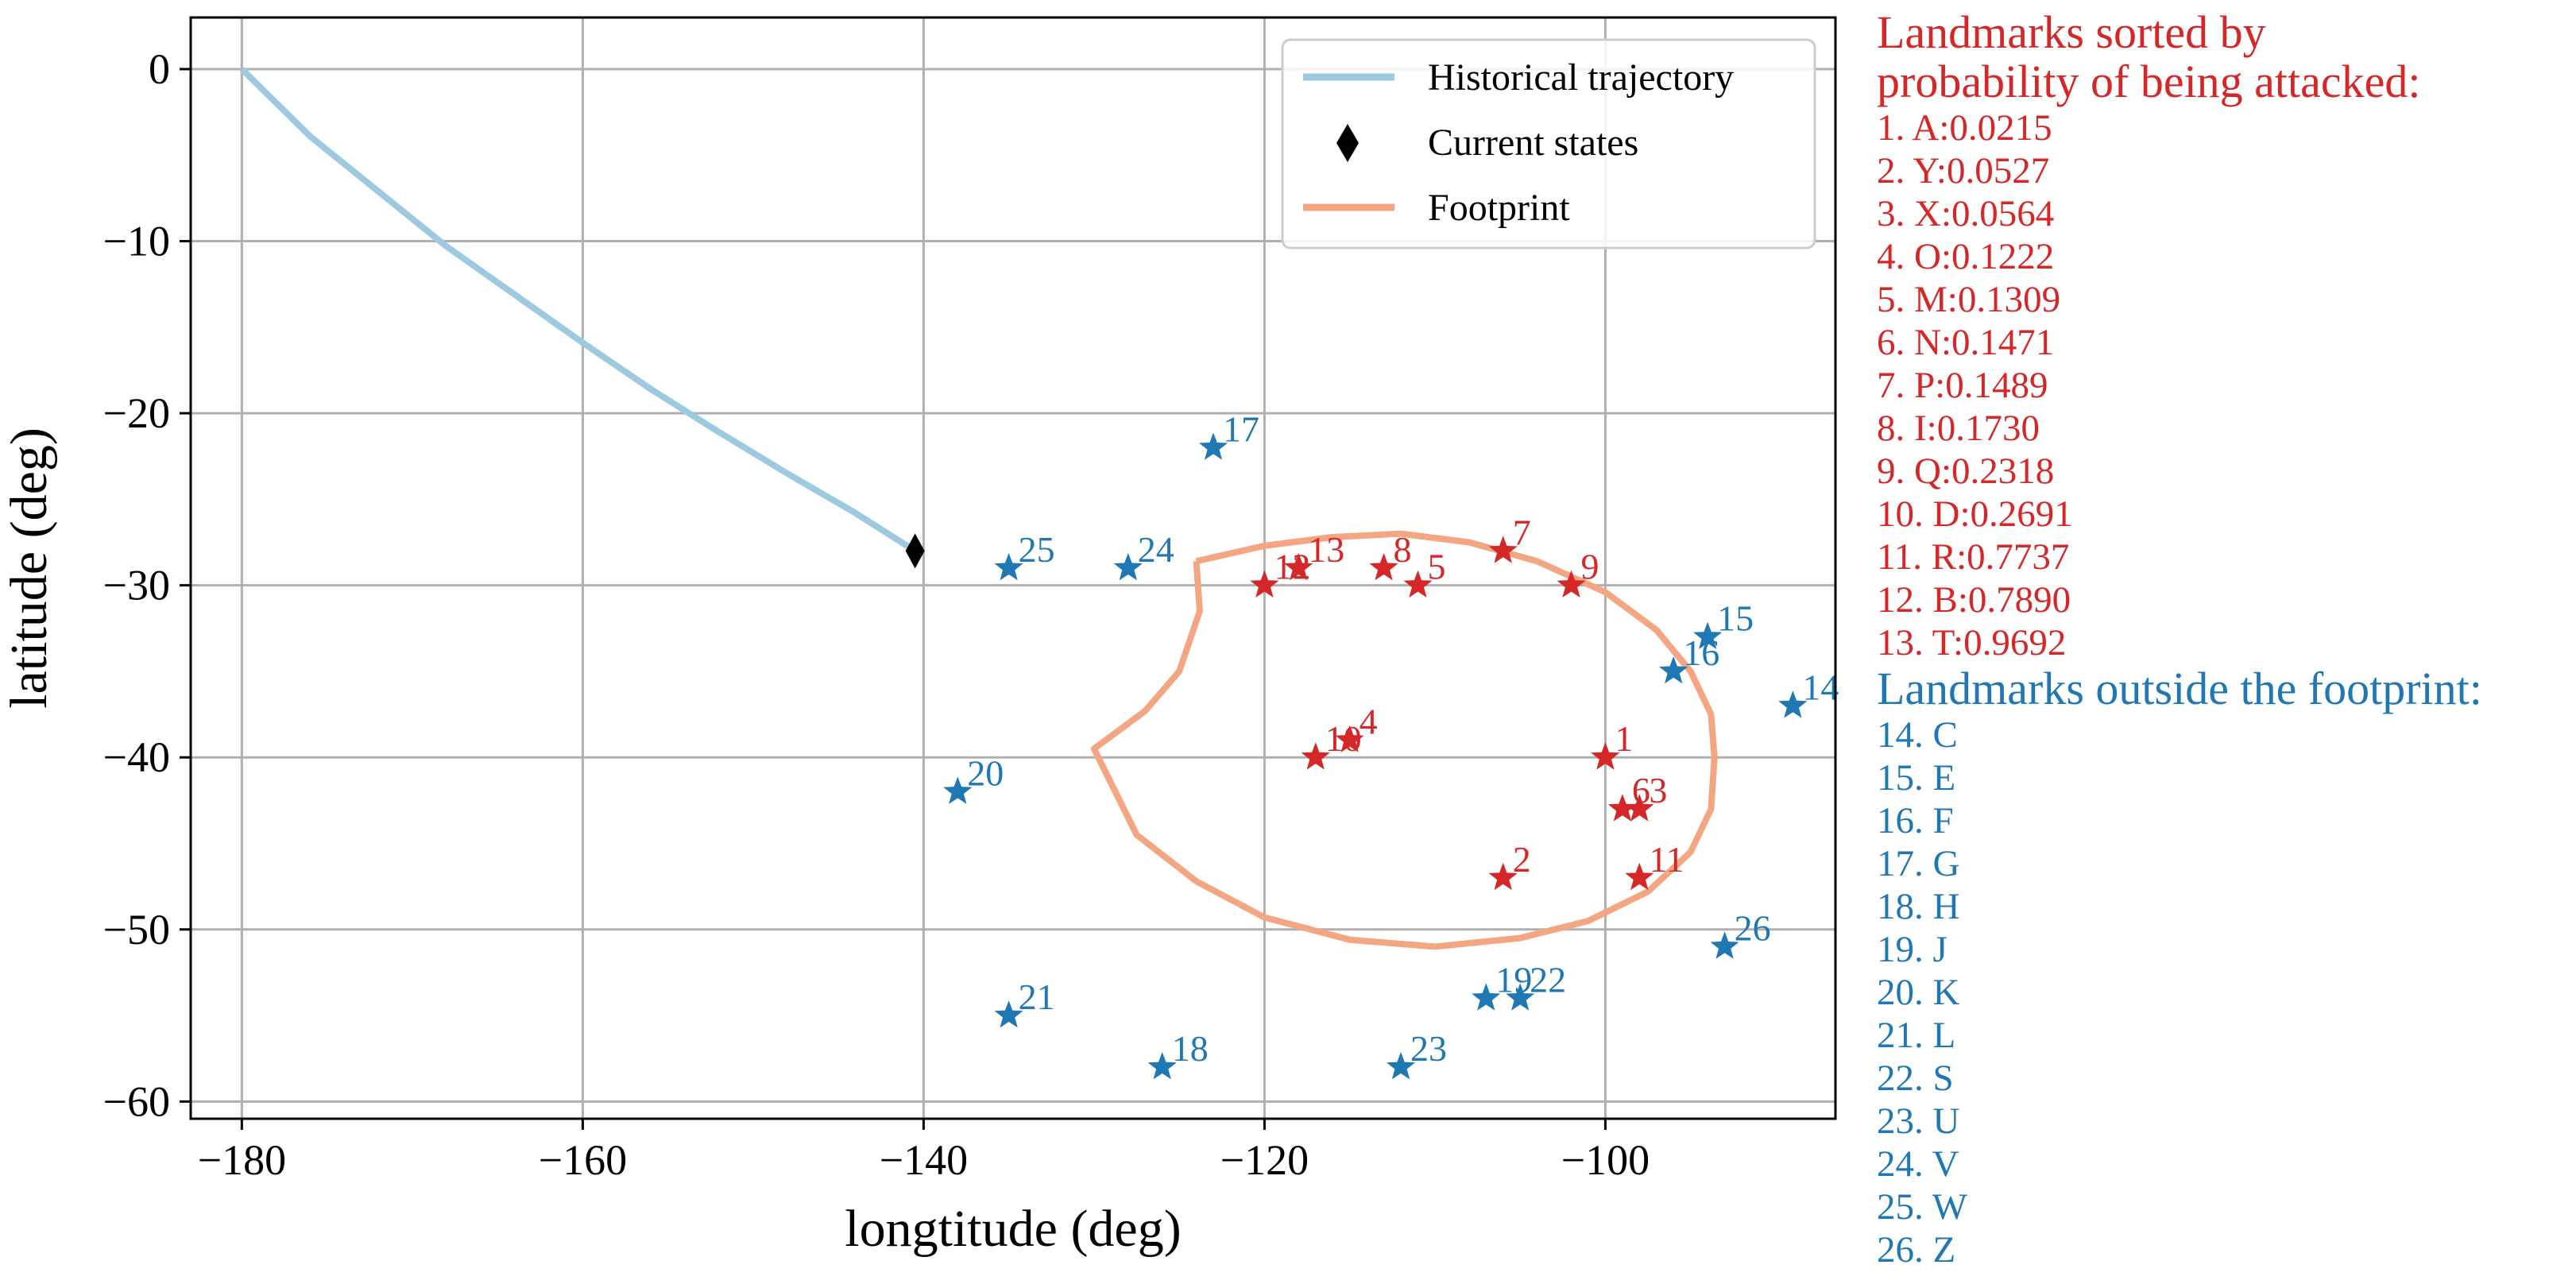  I want to click on outside-landmark-label: 20, so click(986, 773).